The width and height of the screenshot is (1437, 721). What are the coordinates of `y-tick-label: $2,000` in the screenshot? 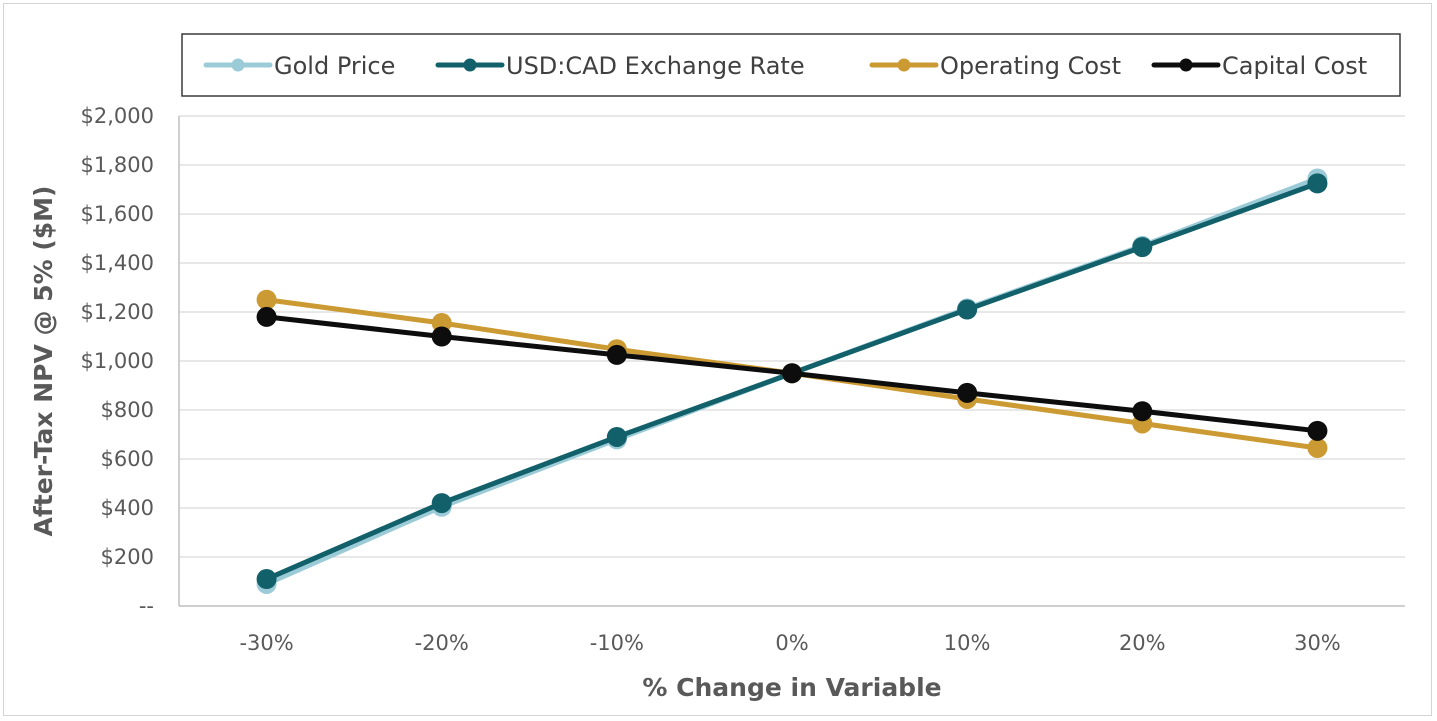 It's located at (117, 116).